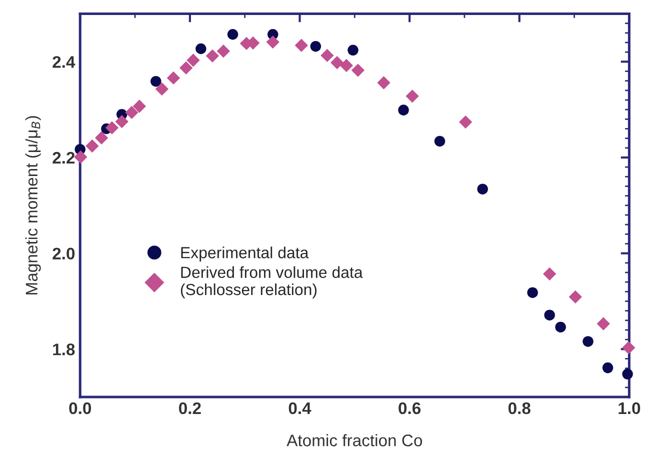  Describe the element at coordinates (354, 440) in the screenshot. I see `x-axis-title: Atomic fraction Co` at that location.